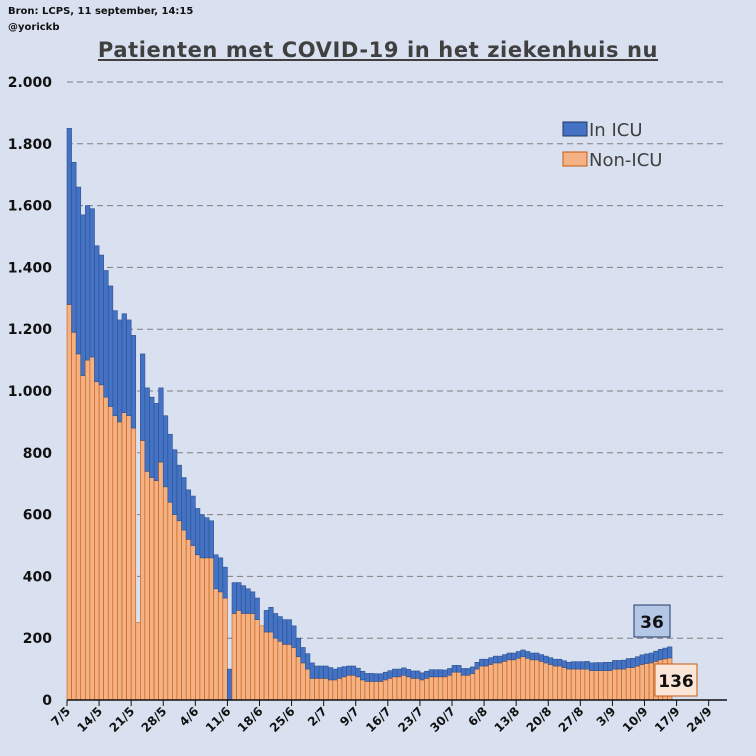  What do you see at coordinates (625, 160) in the screenshot?
I see `legend-label-non-icu: Non-ICU` at bounding box center [625, 160].